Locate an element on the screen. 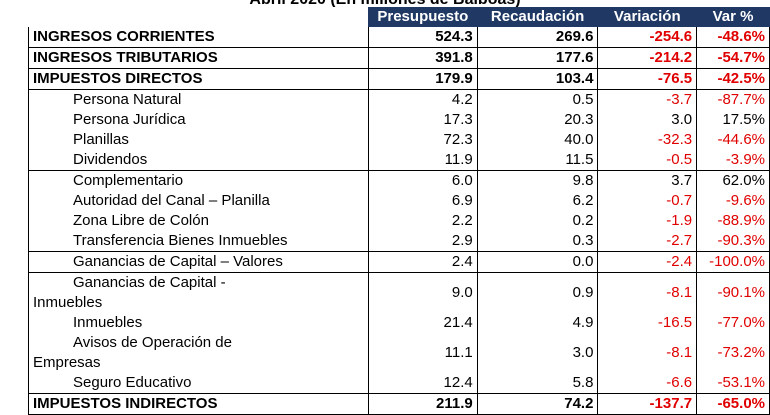 This screenshot has width=770, height=415. cell-presupuesto: 179.9 is located at coordinates (422, 79).